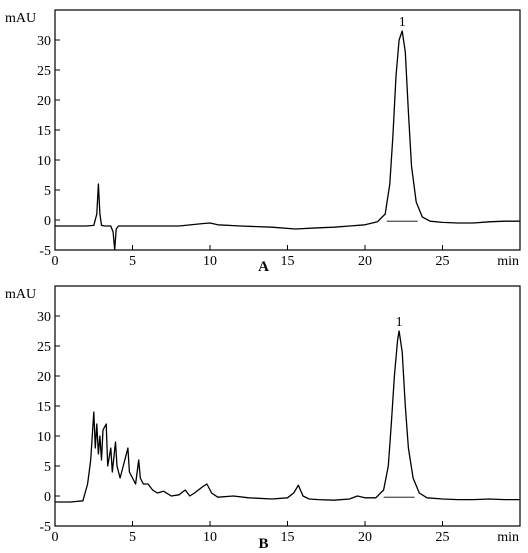  Describe the element at coordinates (263, 267) in the screenshot. I see `panel-label: A` at that location.